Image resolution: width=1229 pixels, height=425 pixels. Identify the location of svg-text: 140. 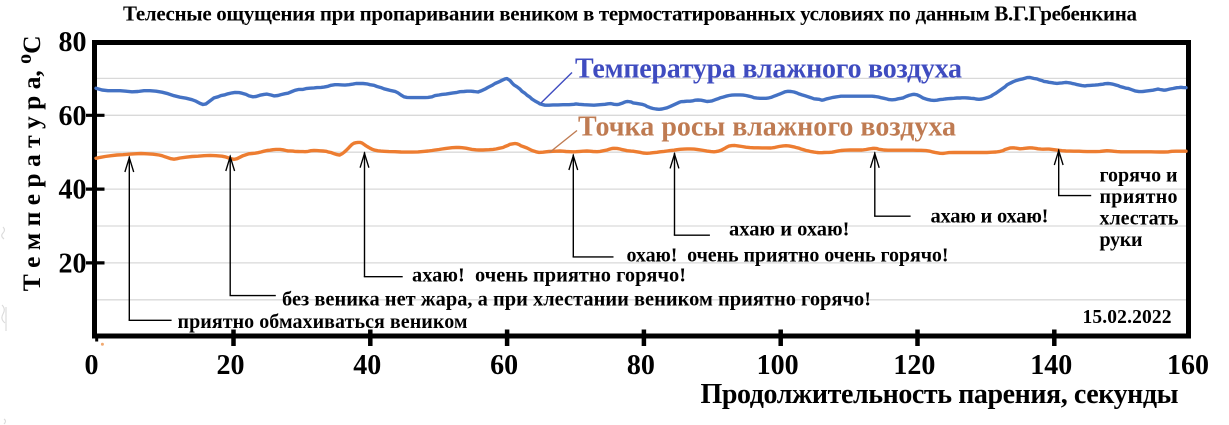
(1051, 365).